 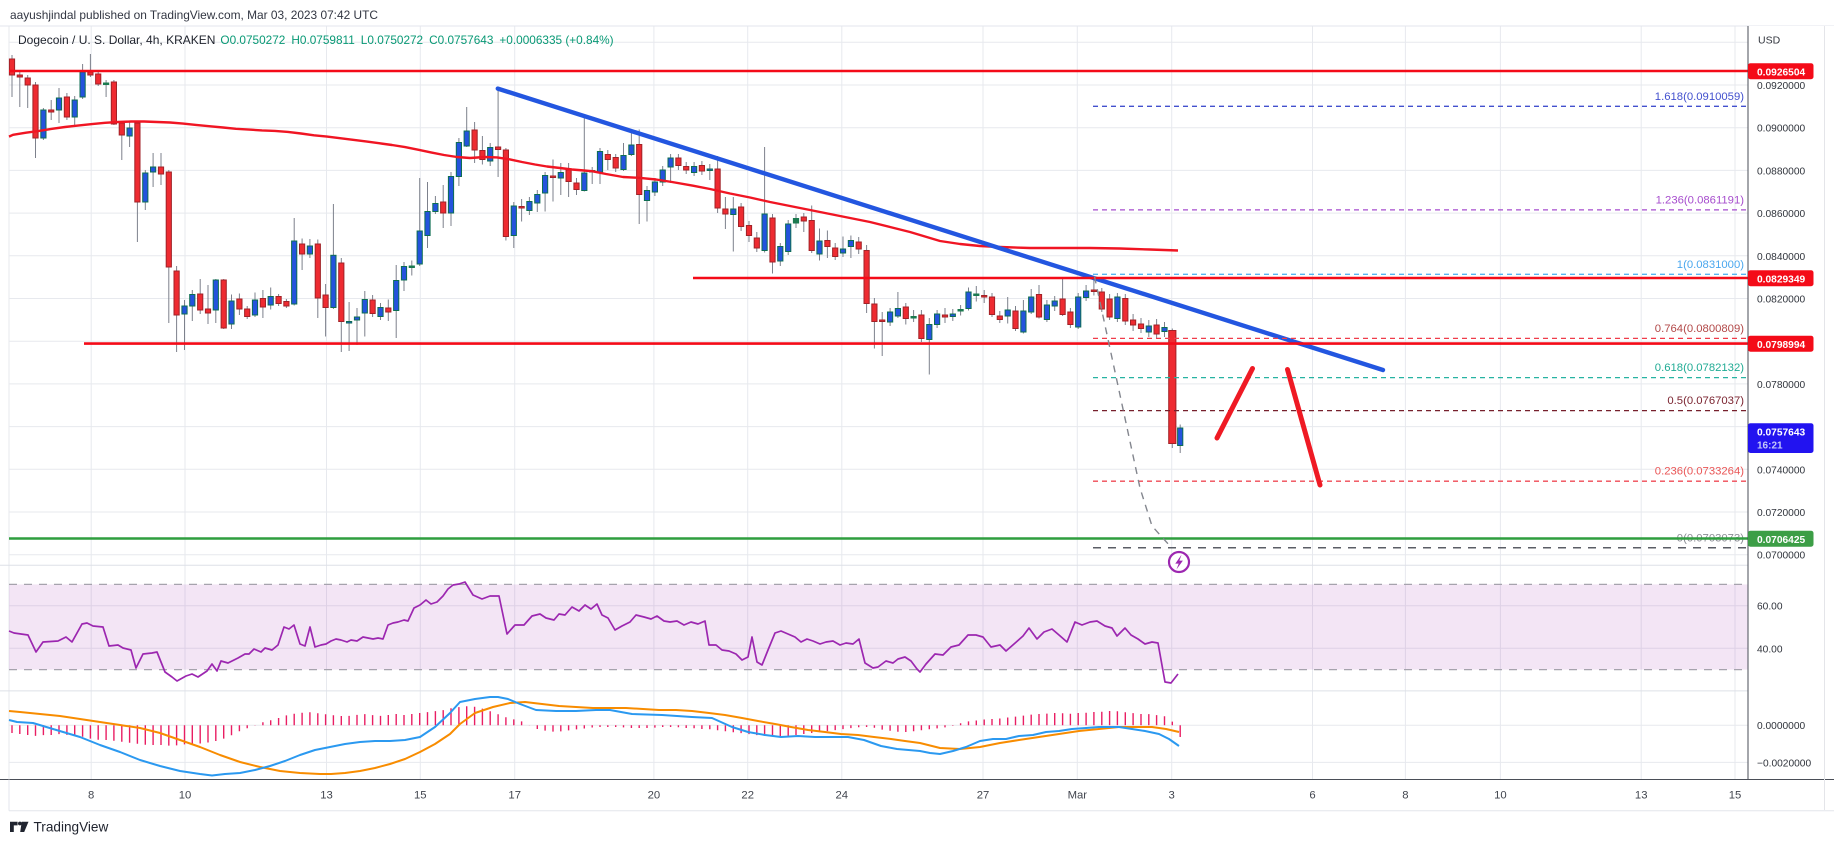 I want to click on svg-text: 1(0.0831000), so click(x=1710, y=265).